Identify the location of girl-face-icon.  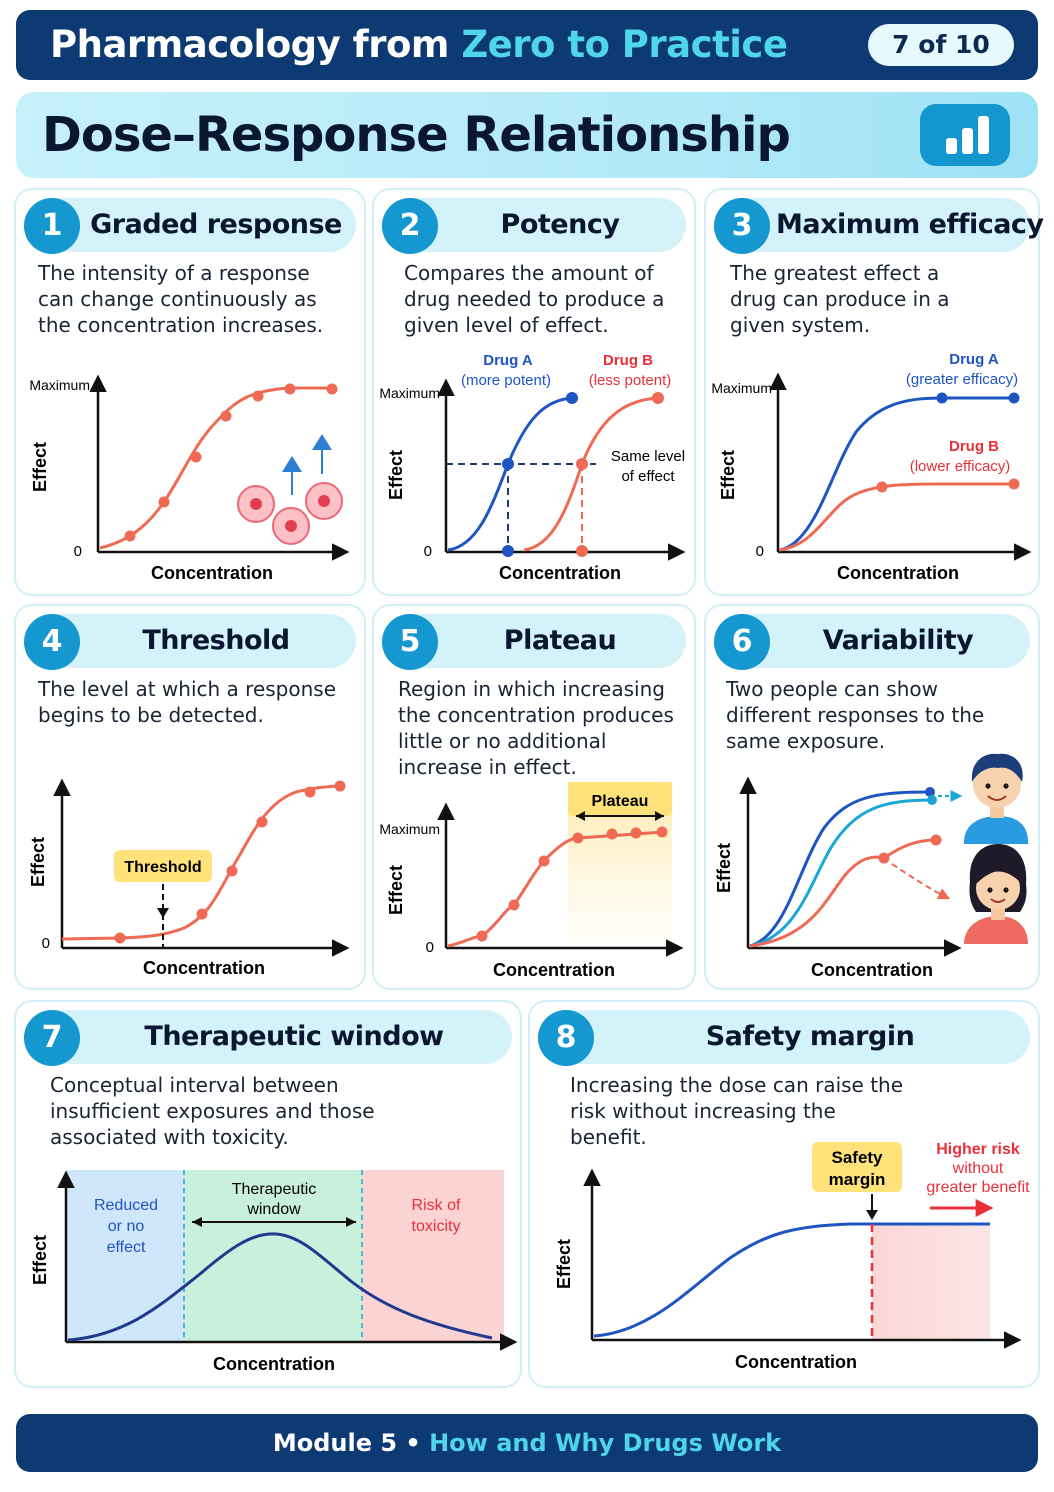
(996, 894).